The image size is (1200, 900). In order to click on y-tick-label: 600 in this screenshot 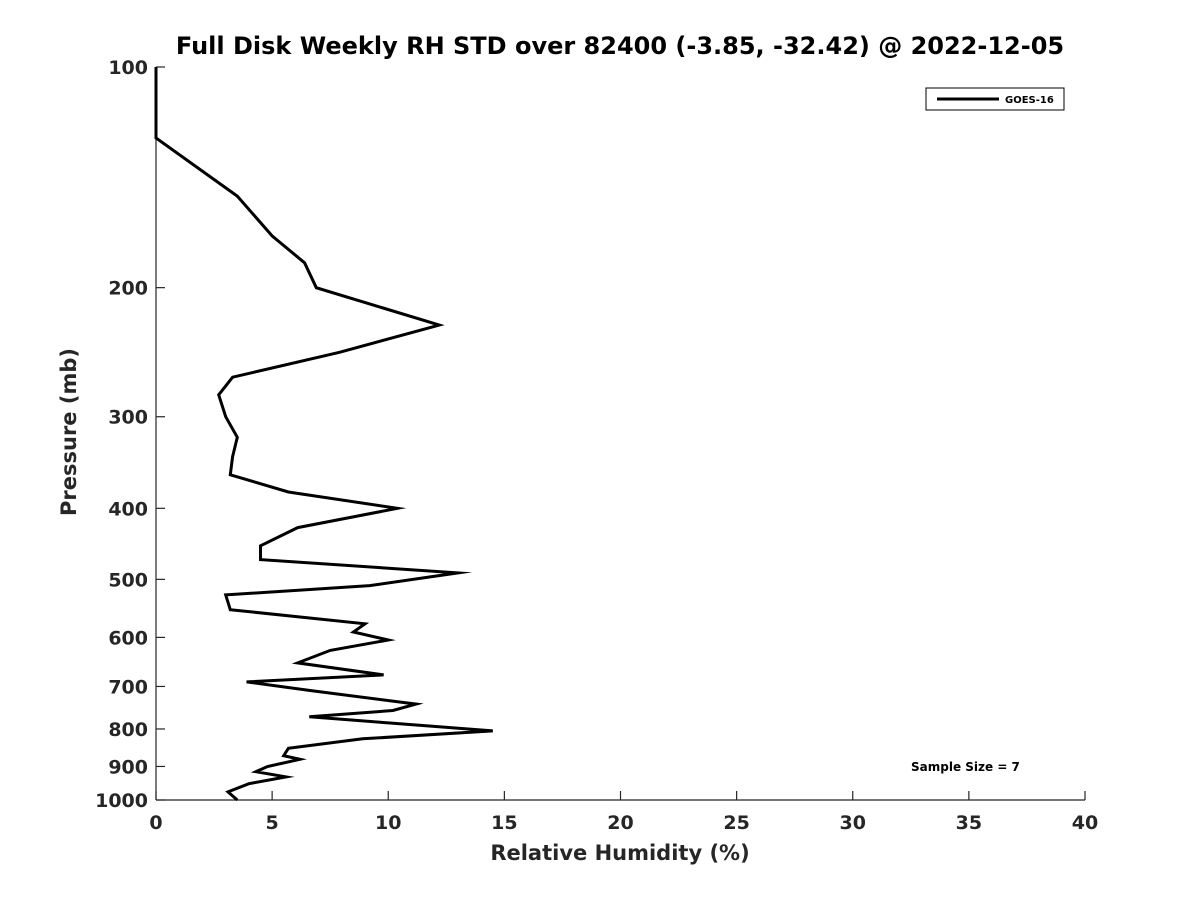, I will do `click(128, 638)`.